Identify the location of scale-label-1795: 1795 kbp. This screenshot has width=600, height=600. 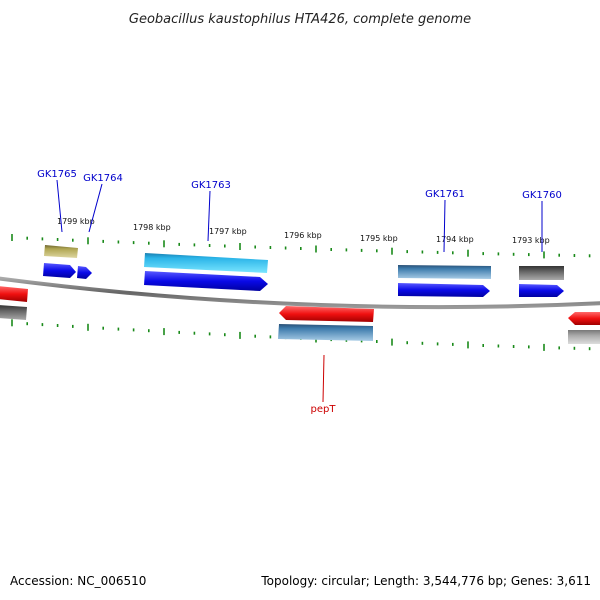
(379, 238).